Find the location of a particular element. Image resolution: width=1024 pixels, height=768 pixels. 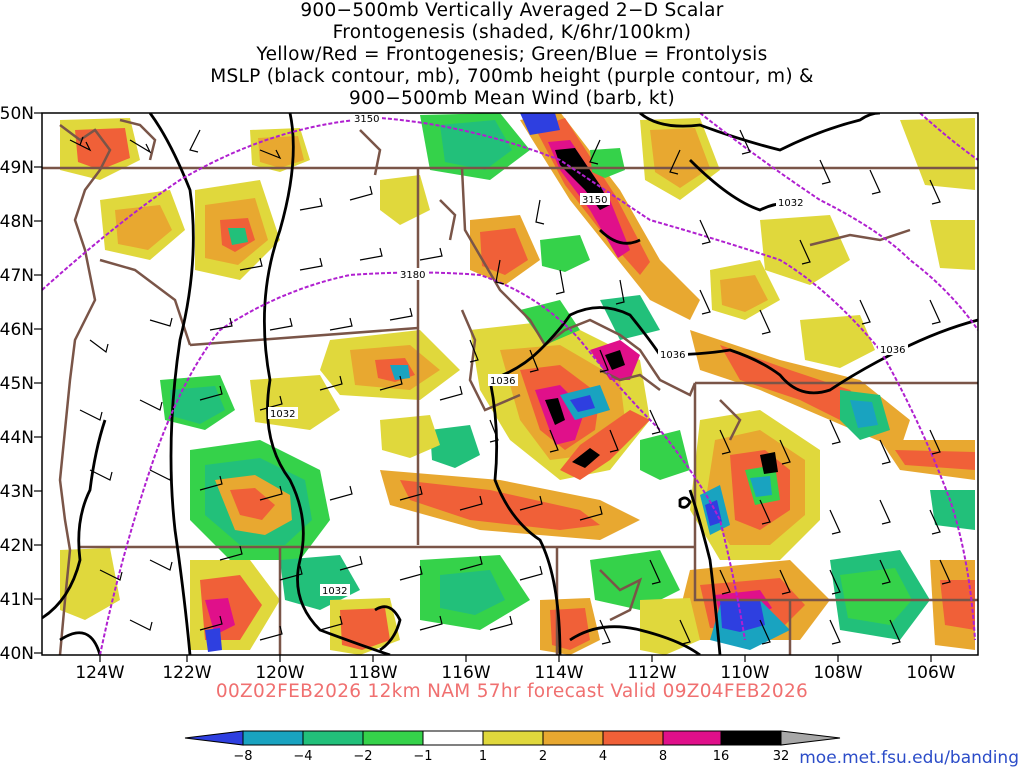

title-line-1: 900−500mb Vertically Averaged 2−D Scalar is located at coordinates (512, 10).